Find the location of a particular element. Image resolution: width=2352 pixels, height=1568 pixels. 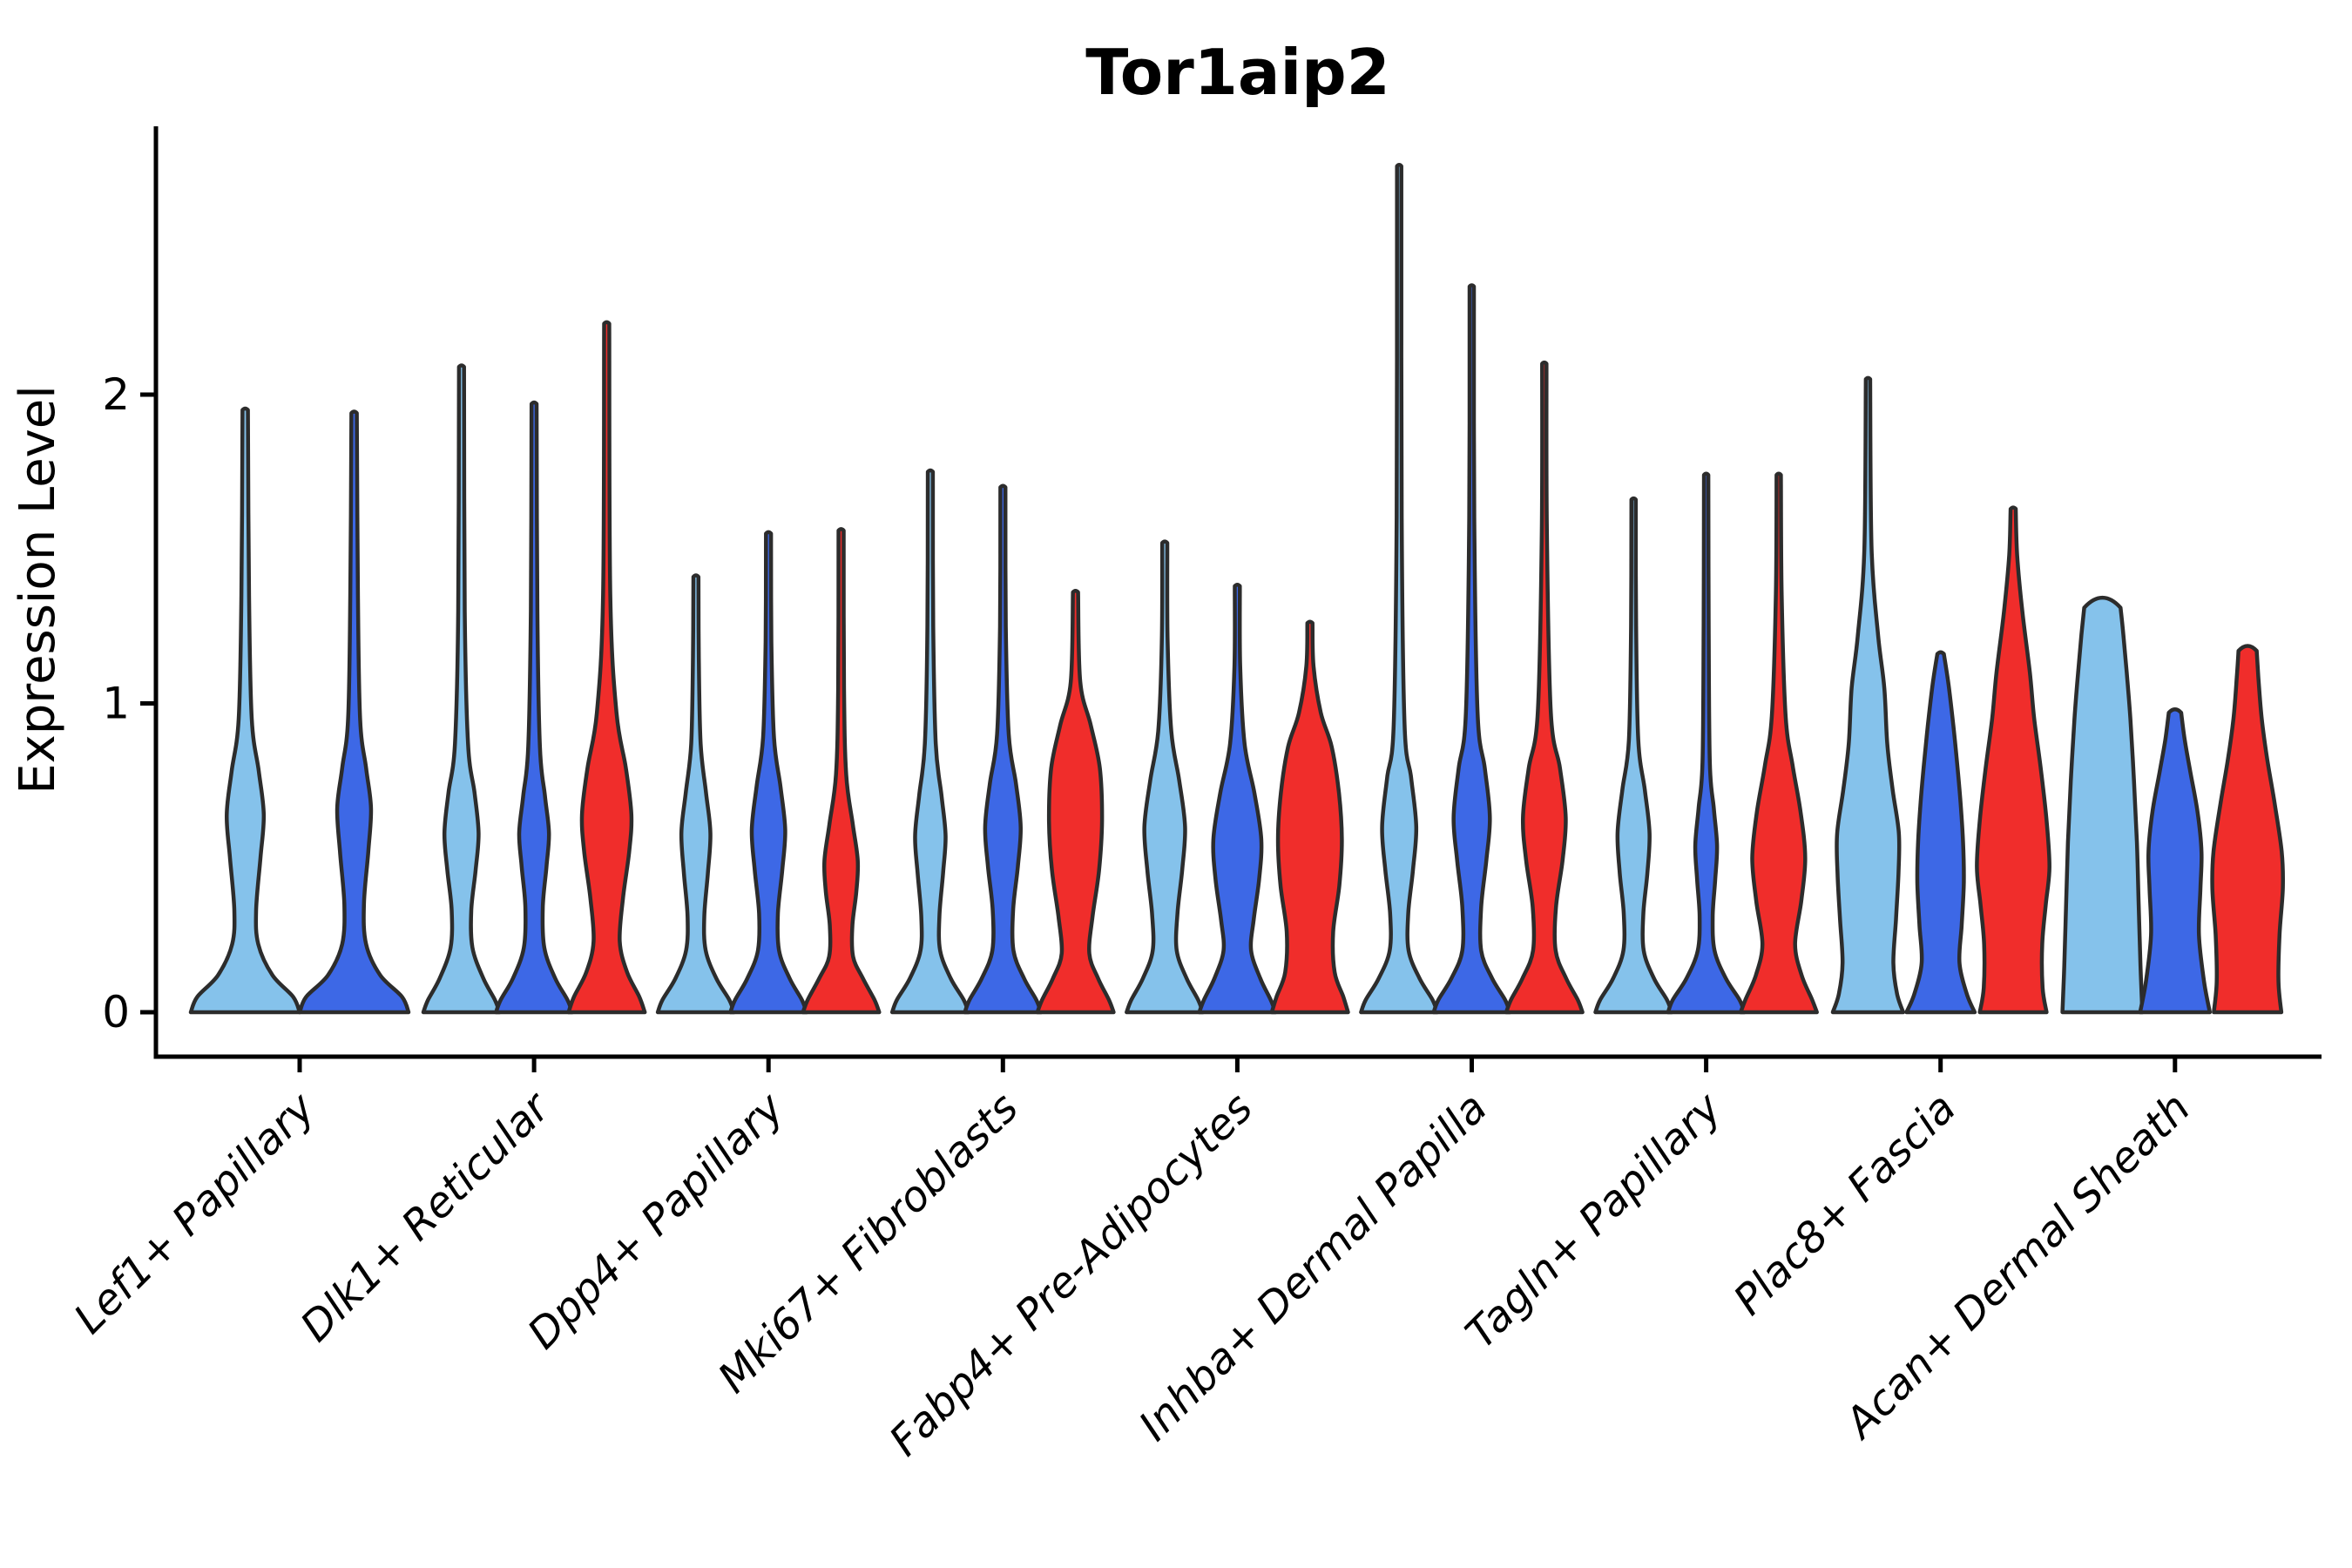

violin-blue-dlk1-reticular is located at coordinates (534, 707).